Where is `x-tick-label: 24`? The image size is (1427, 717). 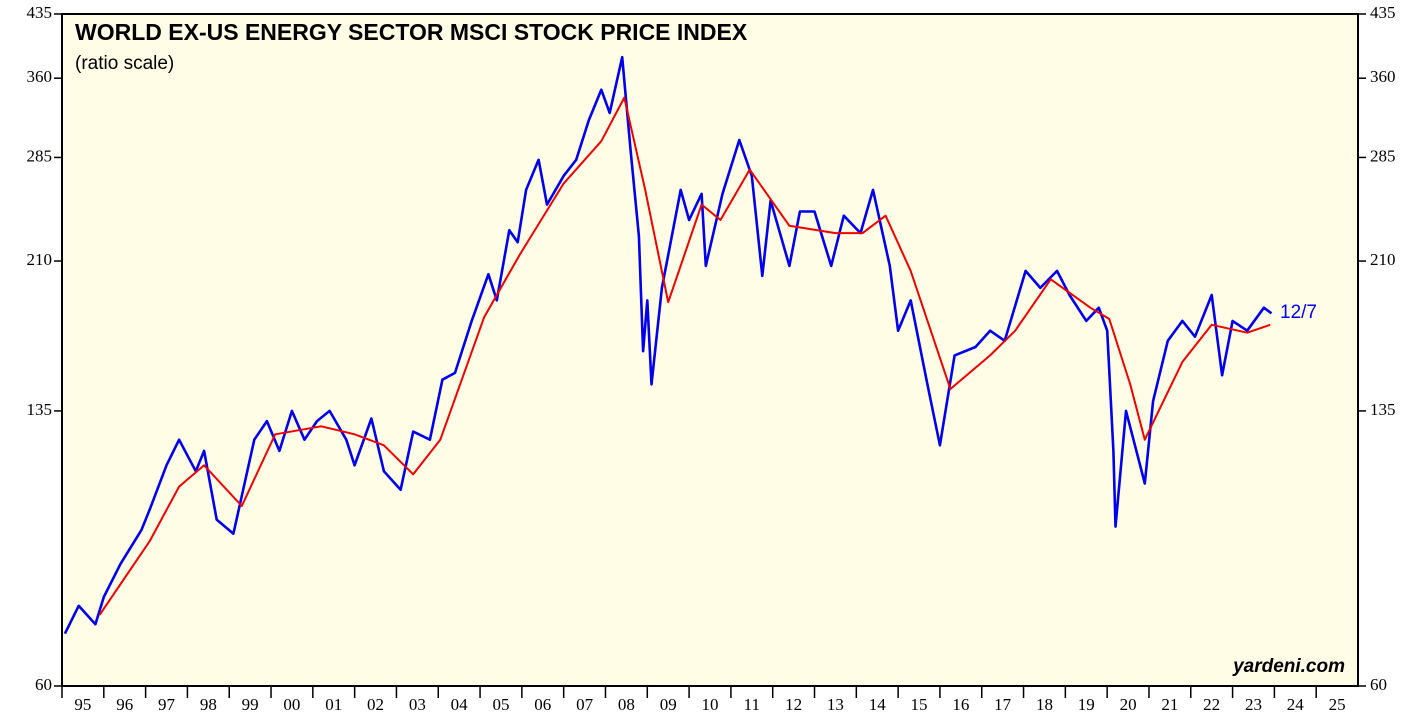 x-tick-label: 24 is located at coordinates (1296, 704).